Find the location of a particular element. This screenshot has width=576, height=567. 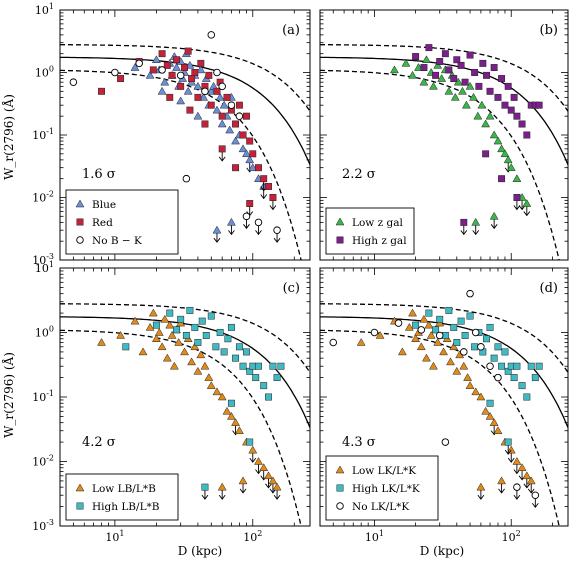

significance-label: 4.3 σ is located at coordinates (359, 442).